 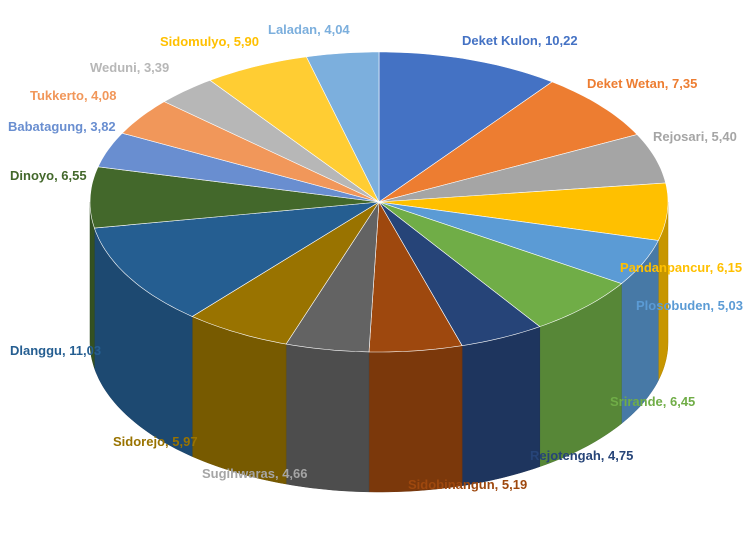 I want to click on label-category: Laladan, so click(x=292, y=29).